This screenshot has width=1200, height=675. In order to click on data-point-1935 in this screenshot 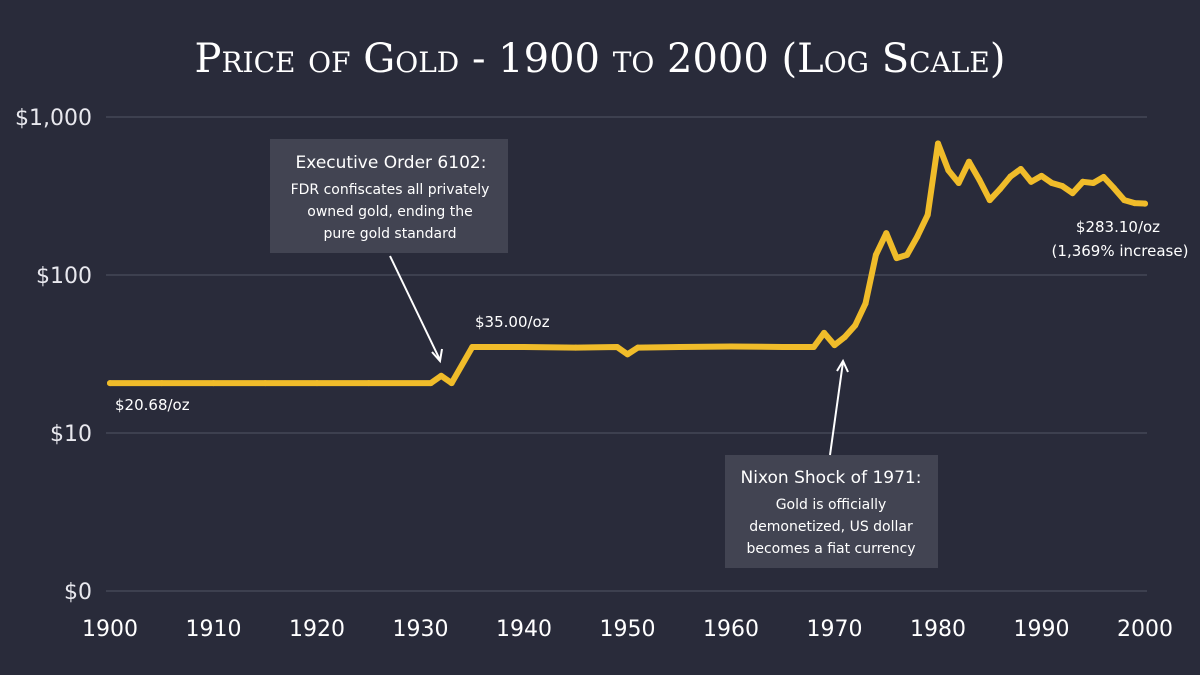, I will do `click(472, 347)`.